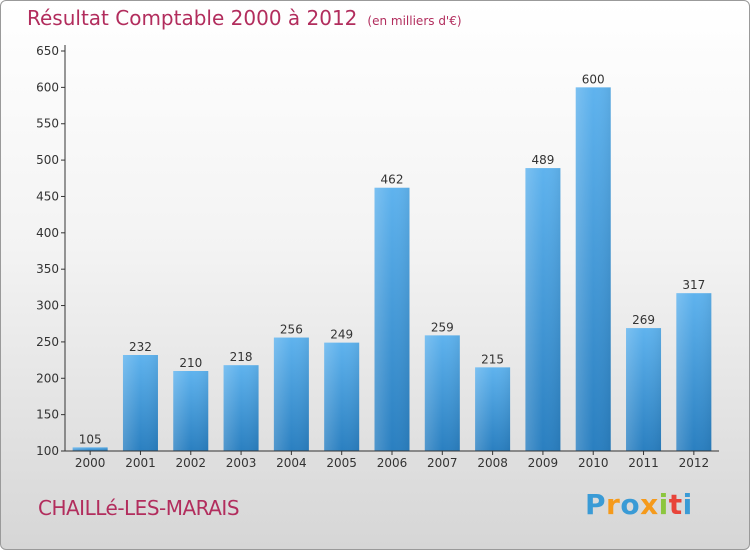 The height and width of the screenshot is (550, 750). What do you see at coordinates (649, 504) in the screenshot?
I see `logo-letter: x` at bounding box center [649, 504].